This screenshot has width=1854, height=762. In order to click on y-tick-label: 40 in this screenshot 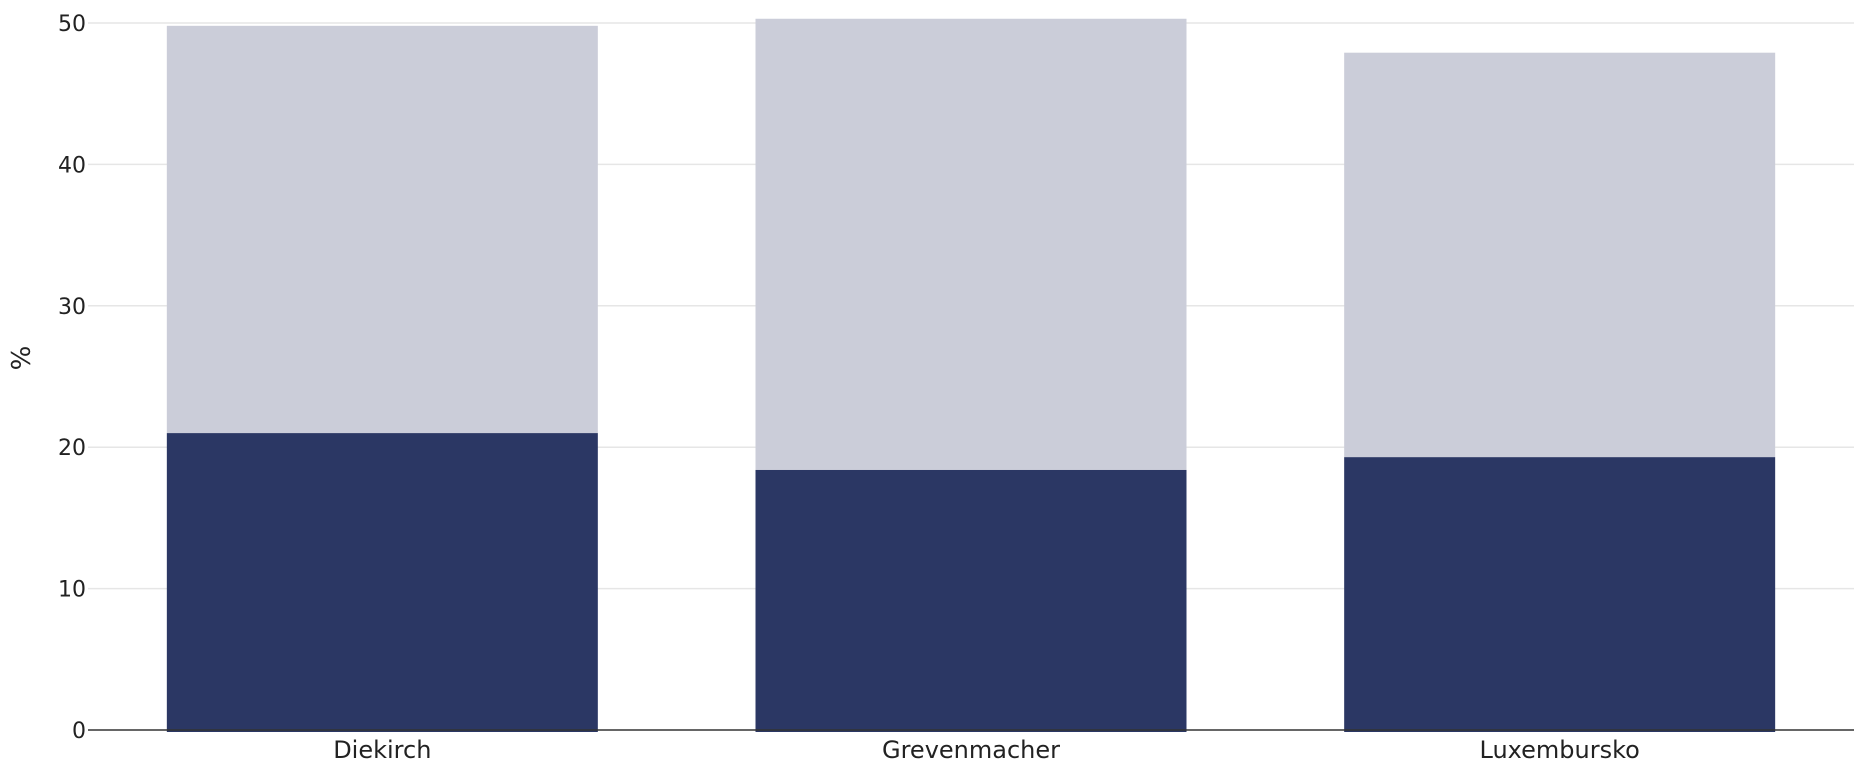, I will do `click(72, 165)`.